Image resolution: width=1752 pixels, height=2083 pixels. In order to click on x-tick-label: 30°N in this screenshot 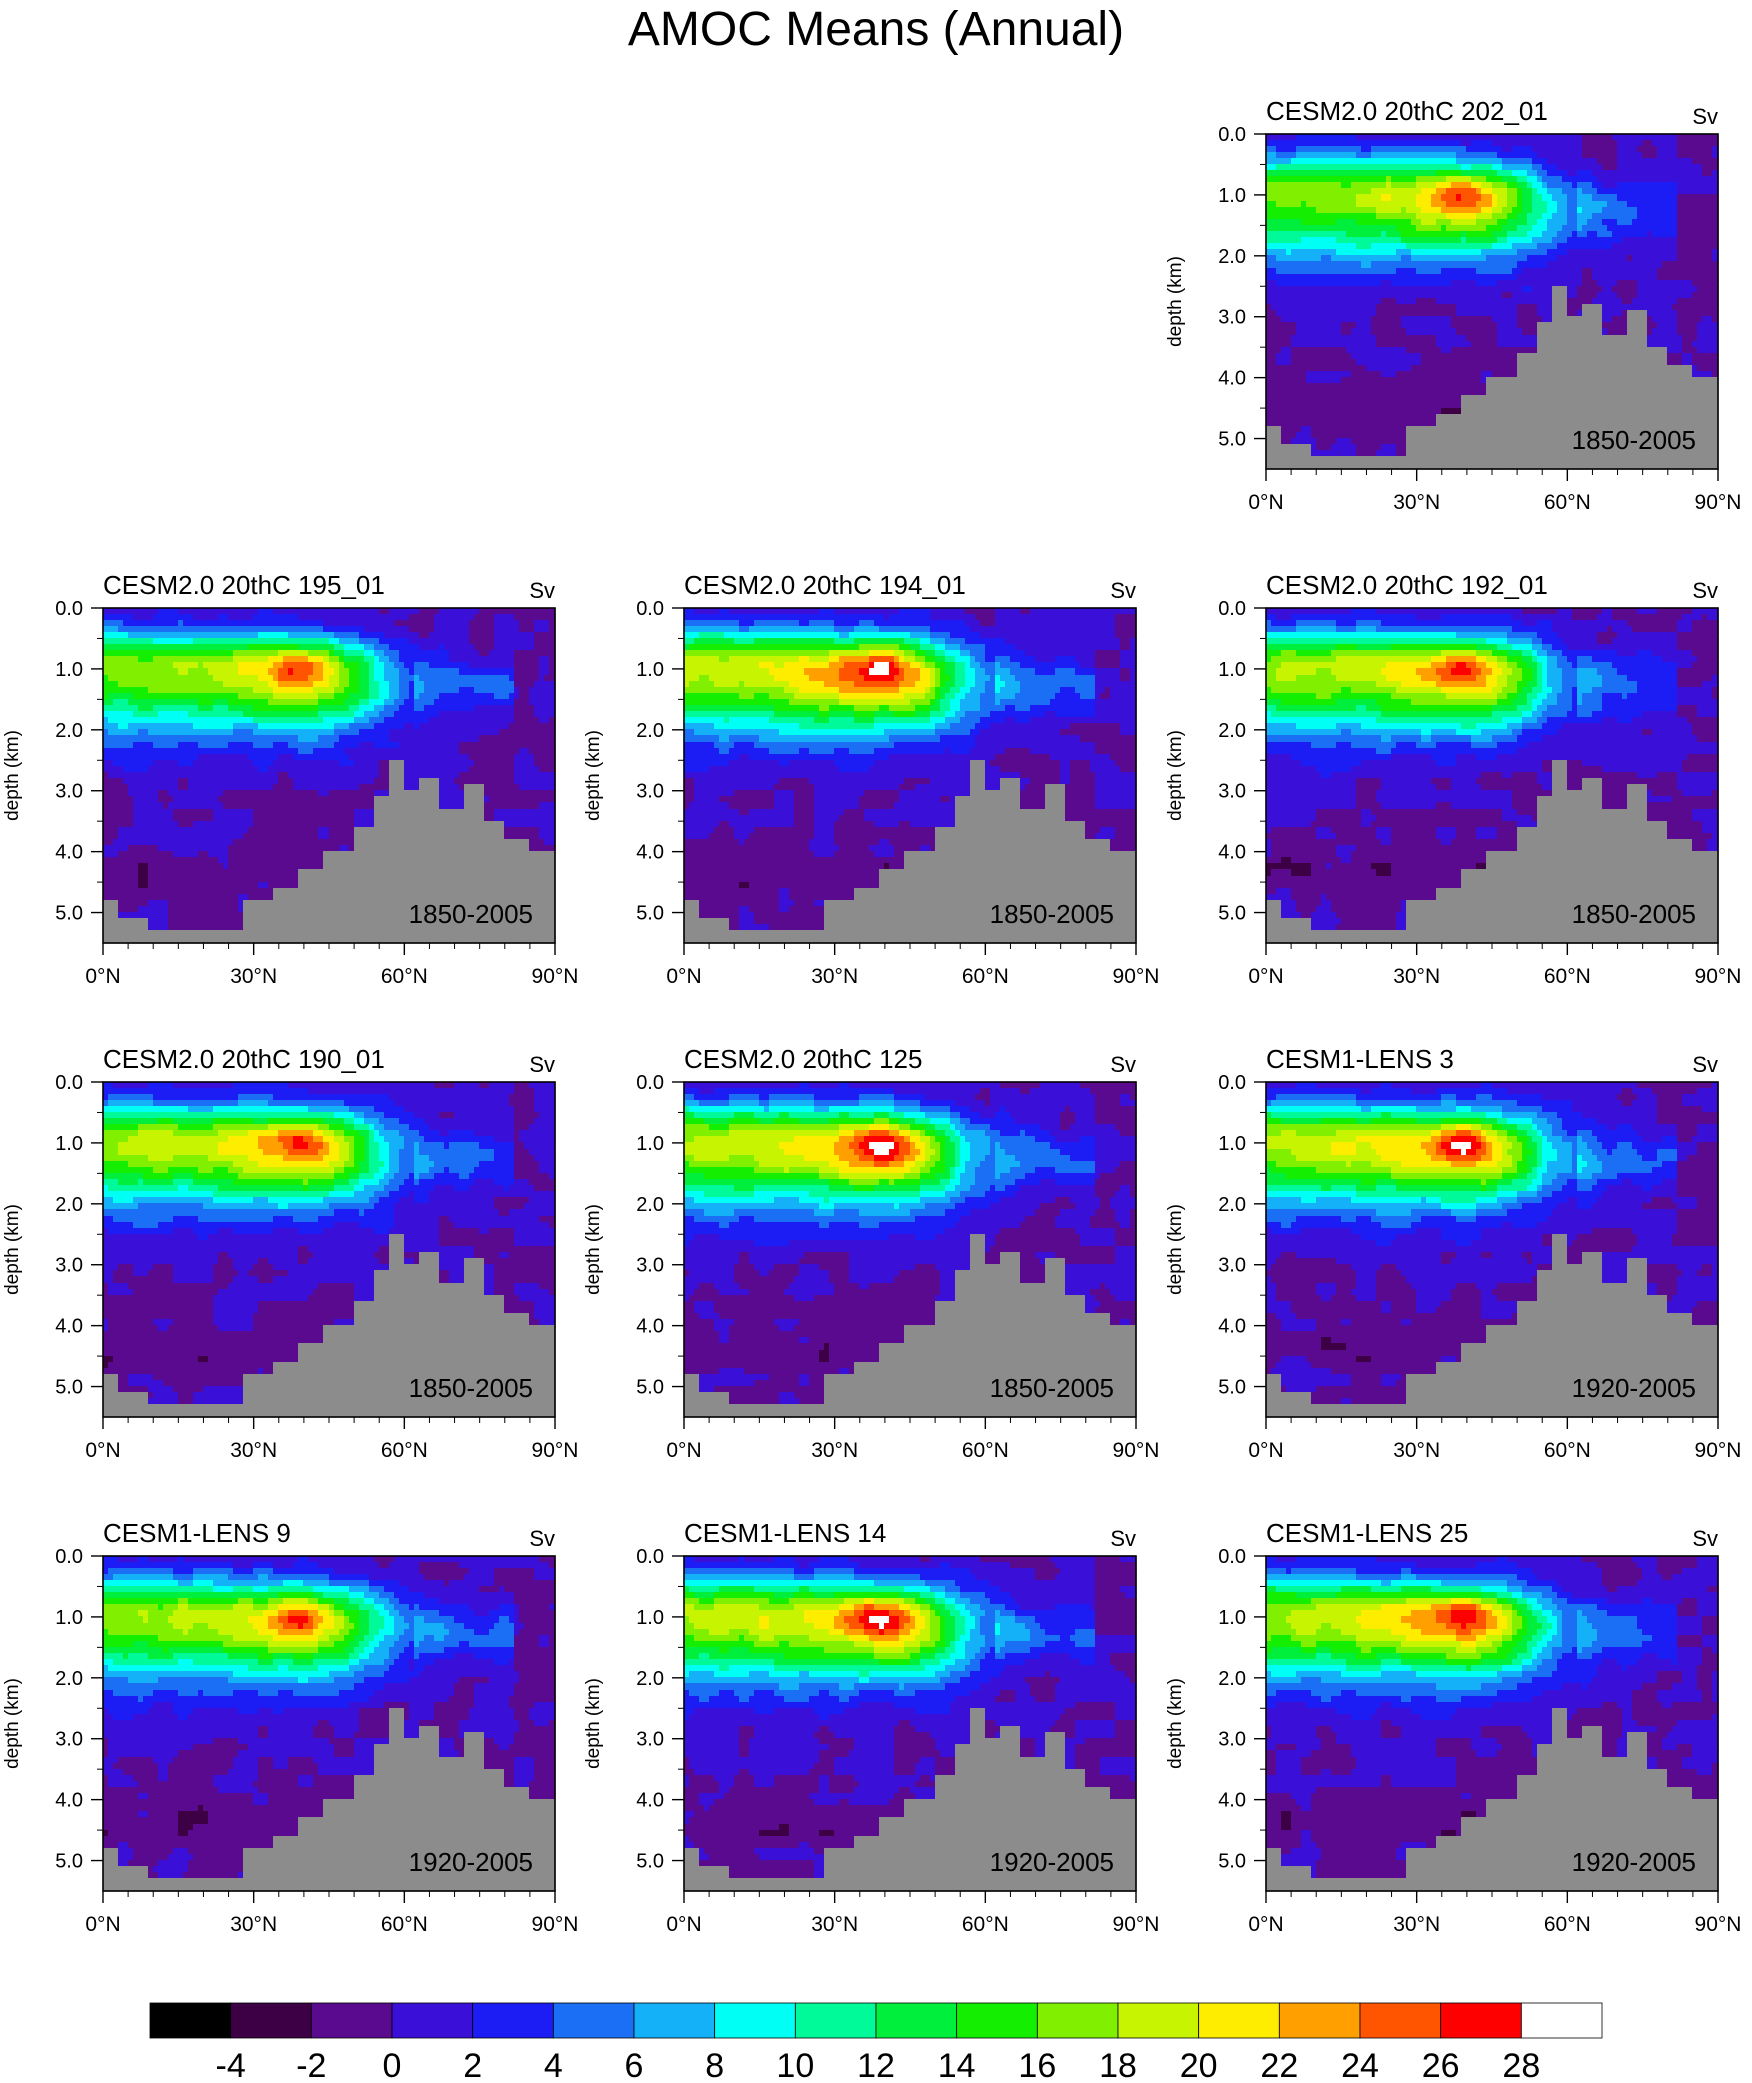, I will do `click(1416, 502)`.